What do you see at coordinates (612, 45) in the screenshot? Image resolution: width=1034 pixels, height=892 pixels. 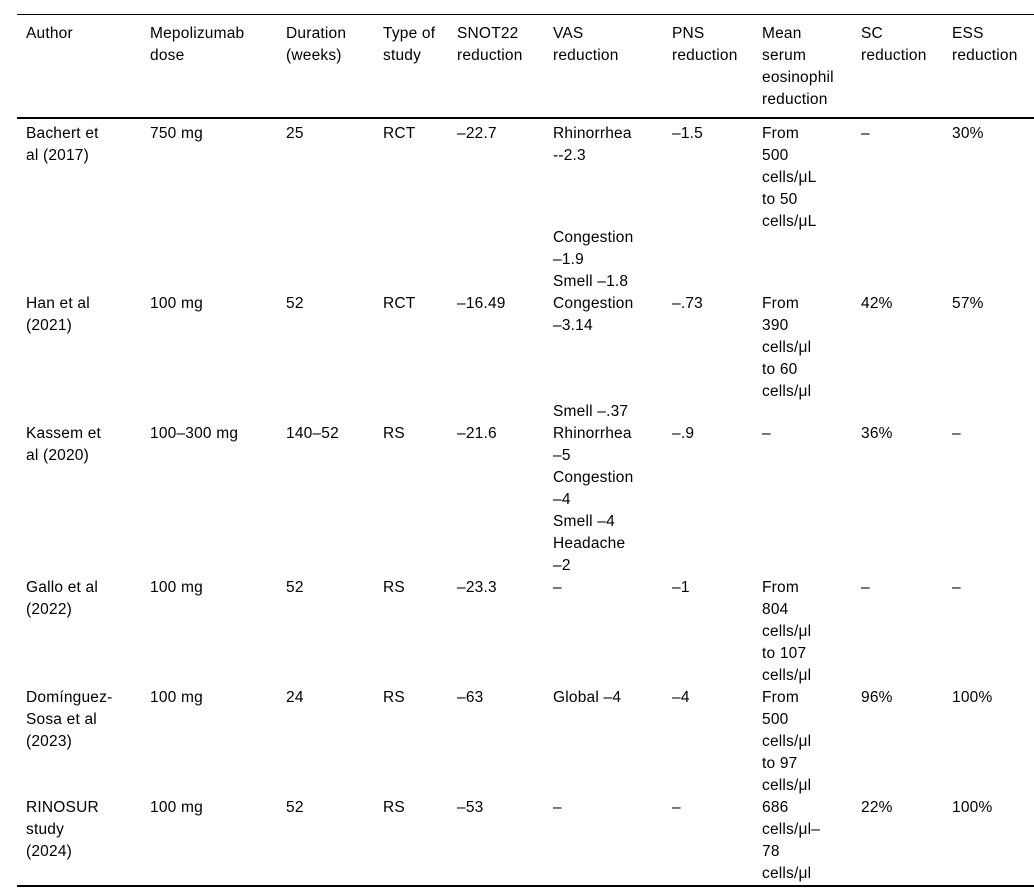 I see `column-header-vas: VAS reduction` at bounding box center [612, 45].